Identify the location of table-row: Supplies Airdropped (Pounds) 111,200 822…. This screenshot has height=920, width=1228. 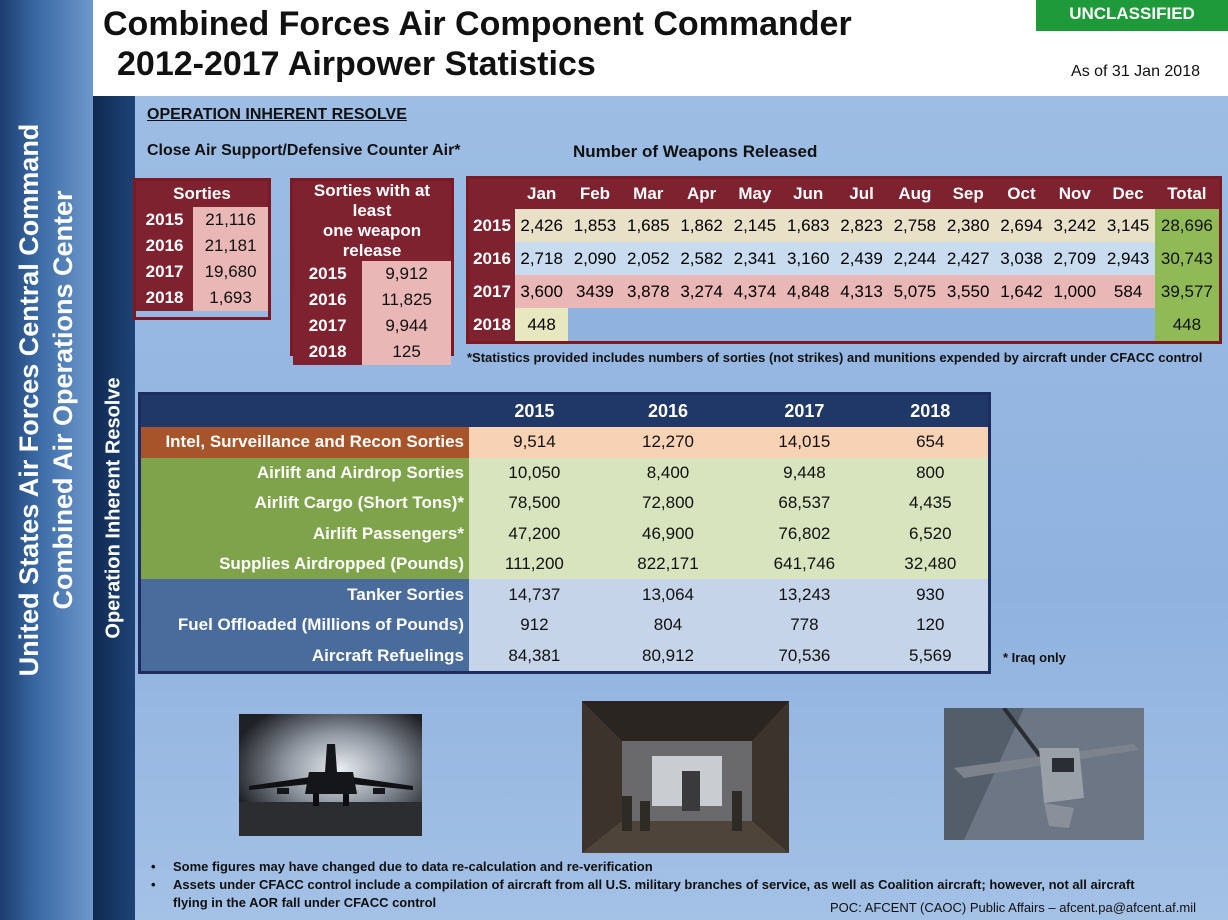
(564, 564).